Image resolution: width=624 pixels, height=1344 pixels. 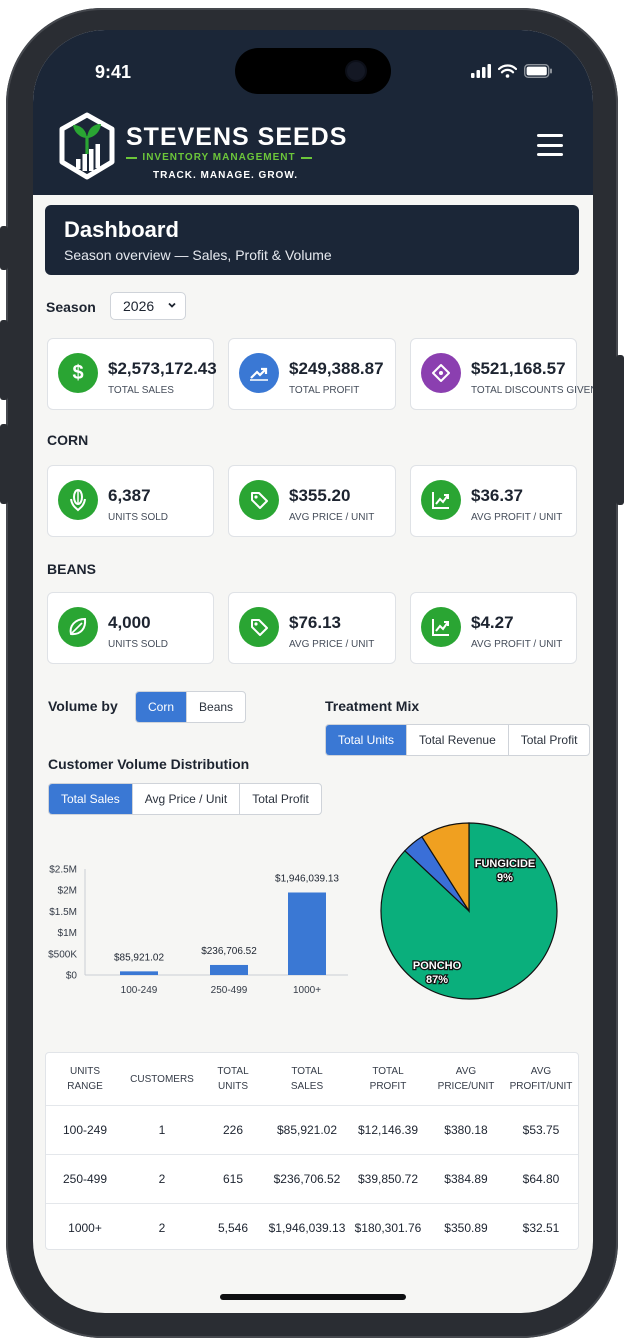 I want to click on status-icons, so click(x=512, y=71).